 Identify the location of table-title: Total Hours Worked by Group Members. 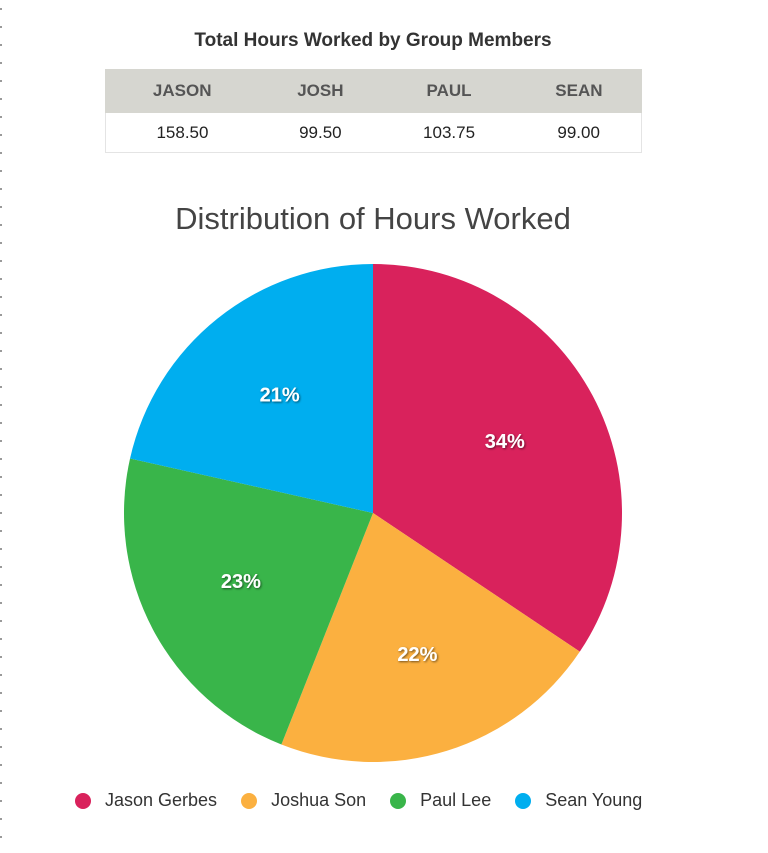
(373, 40).